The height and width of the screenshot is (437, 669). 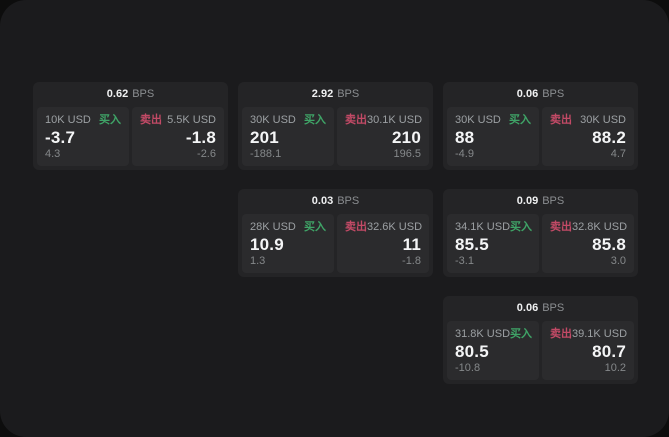 What do you see at coordinates (600, 334) in the screenshot?
I see `sell-size-label: 39.1K USD` at bounding box center [600, 334].